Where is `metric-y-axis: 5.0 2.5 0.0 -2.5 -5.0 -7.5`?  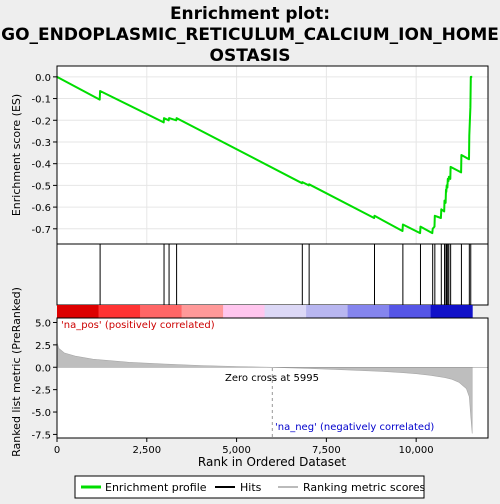 metric-y-axis: 5.0 2.5 0.0 -2.5 -5.0 -7.5 is located at coordinates (44, 379).